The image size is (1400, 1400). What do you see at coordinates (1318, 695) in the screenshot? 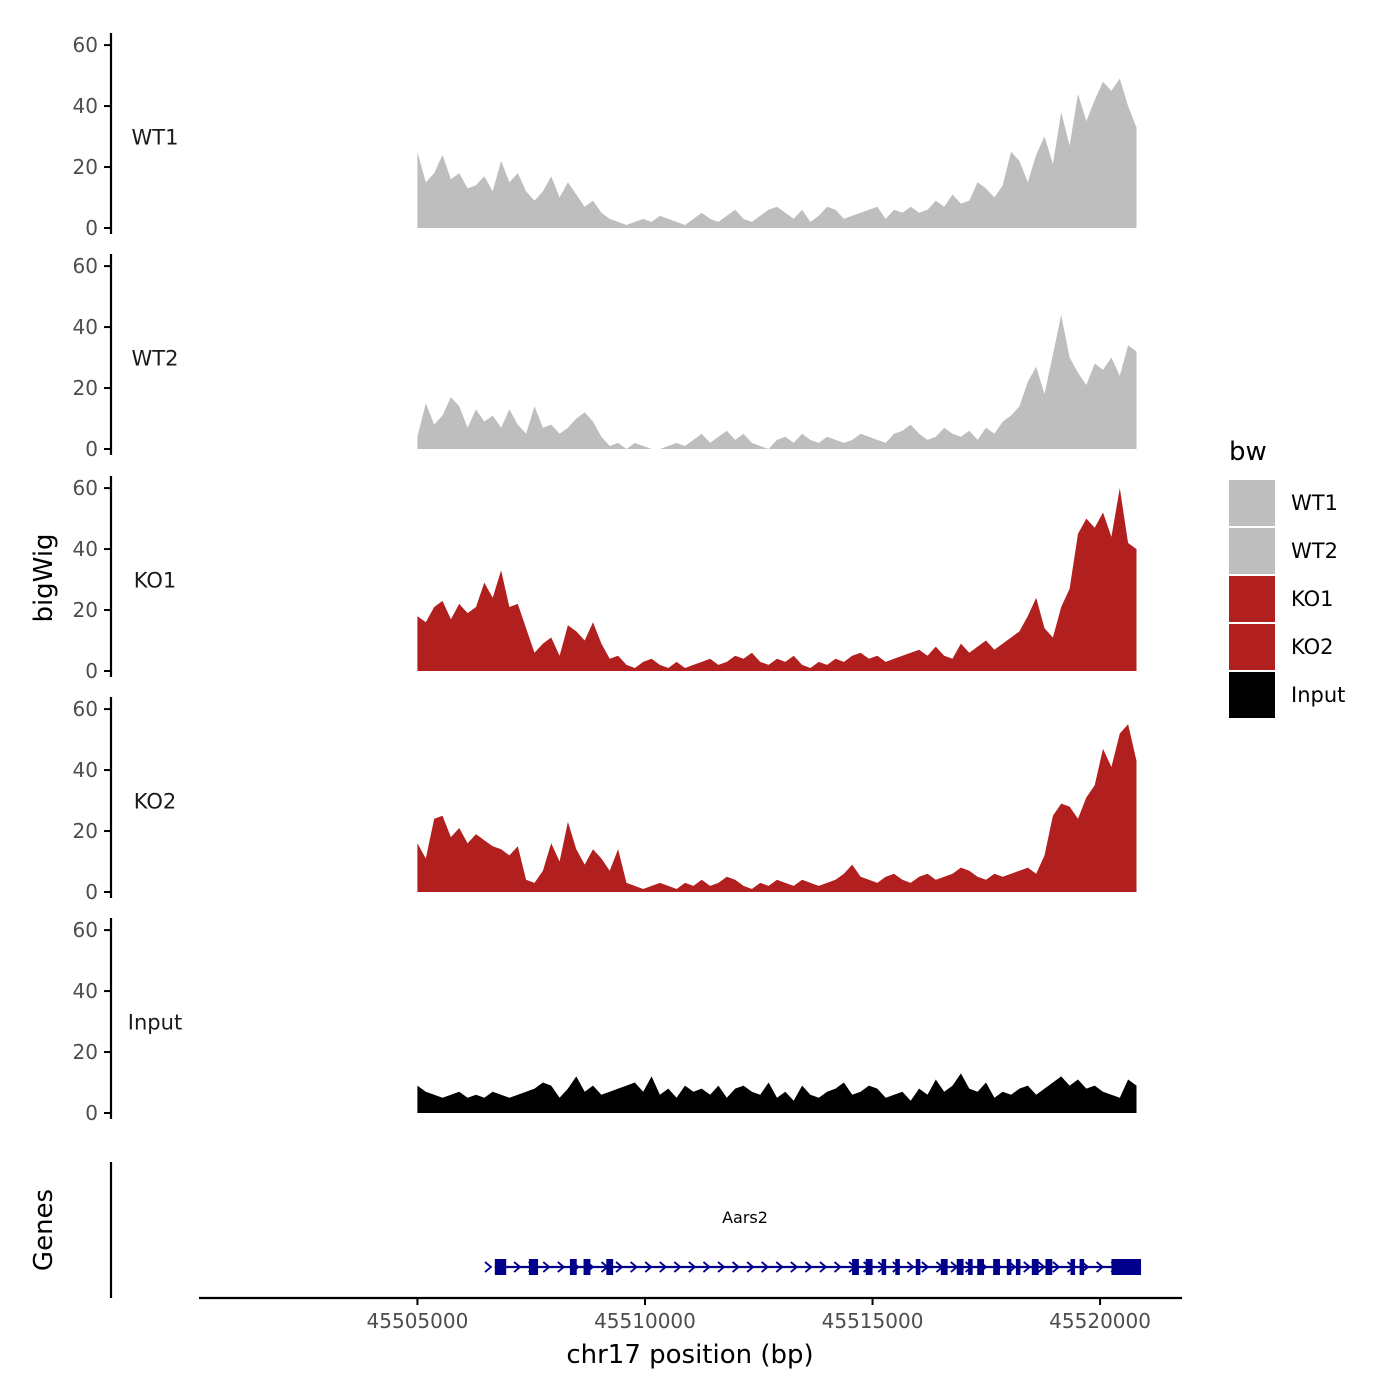
I see `legend-label-input: Input` at bounding box center [1318, 695].